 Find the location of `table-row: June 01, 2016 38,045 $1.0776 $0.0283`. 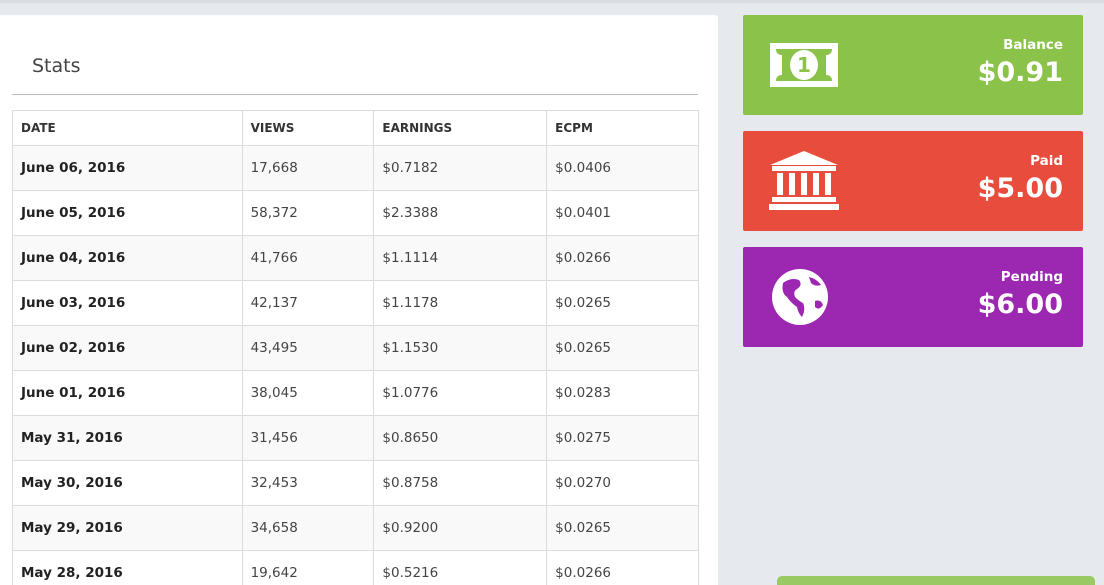

table-row: June 01, 2016 38,045 $1.0776 $0.0283 is located at coordinates (355, 393).